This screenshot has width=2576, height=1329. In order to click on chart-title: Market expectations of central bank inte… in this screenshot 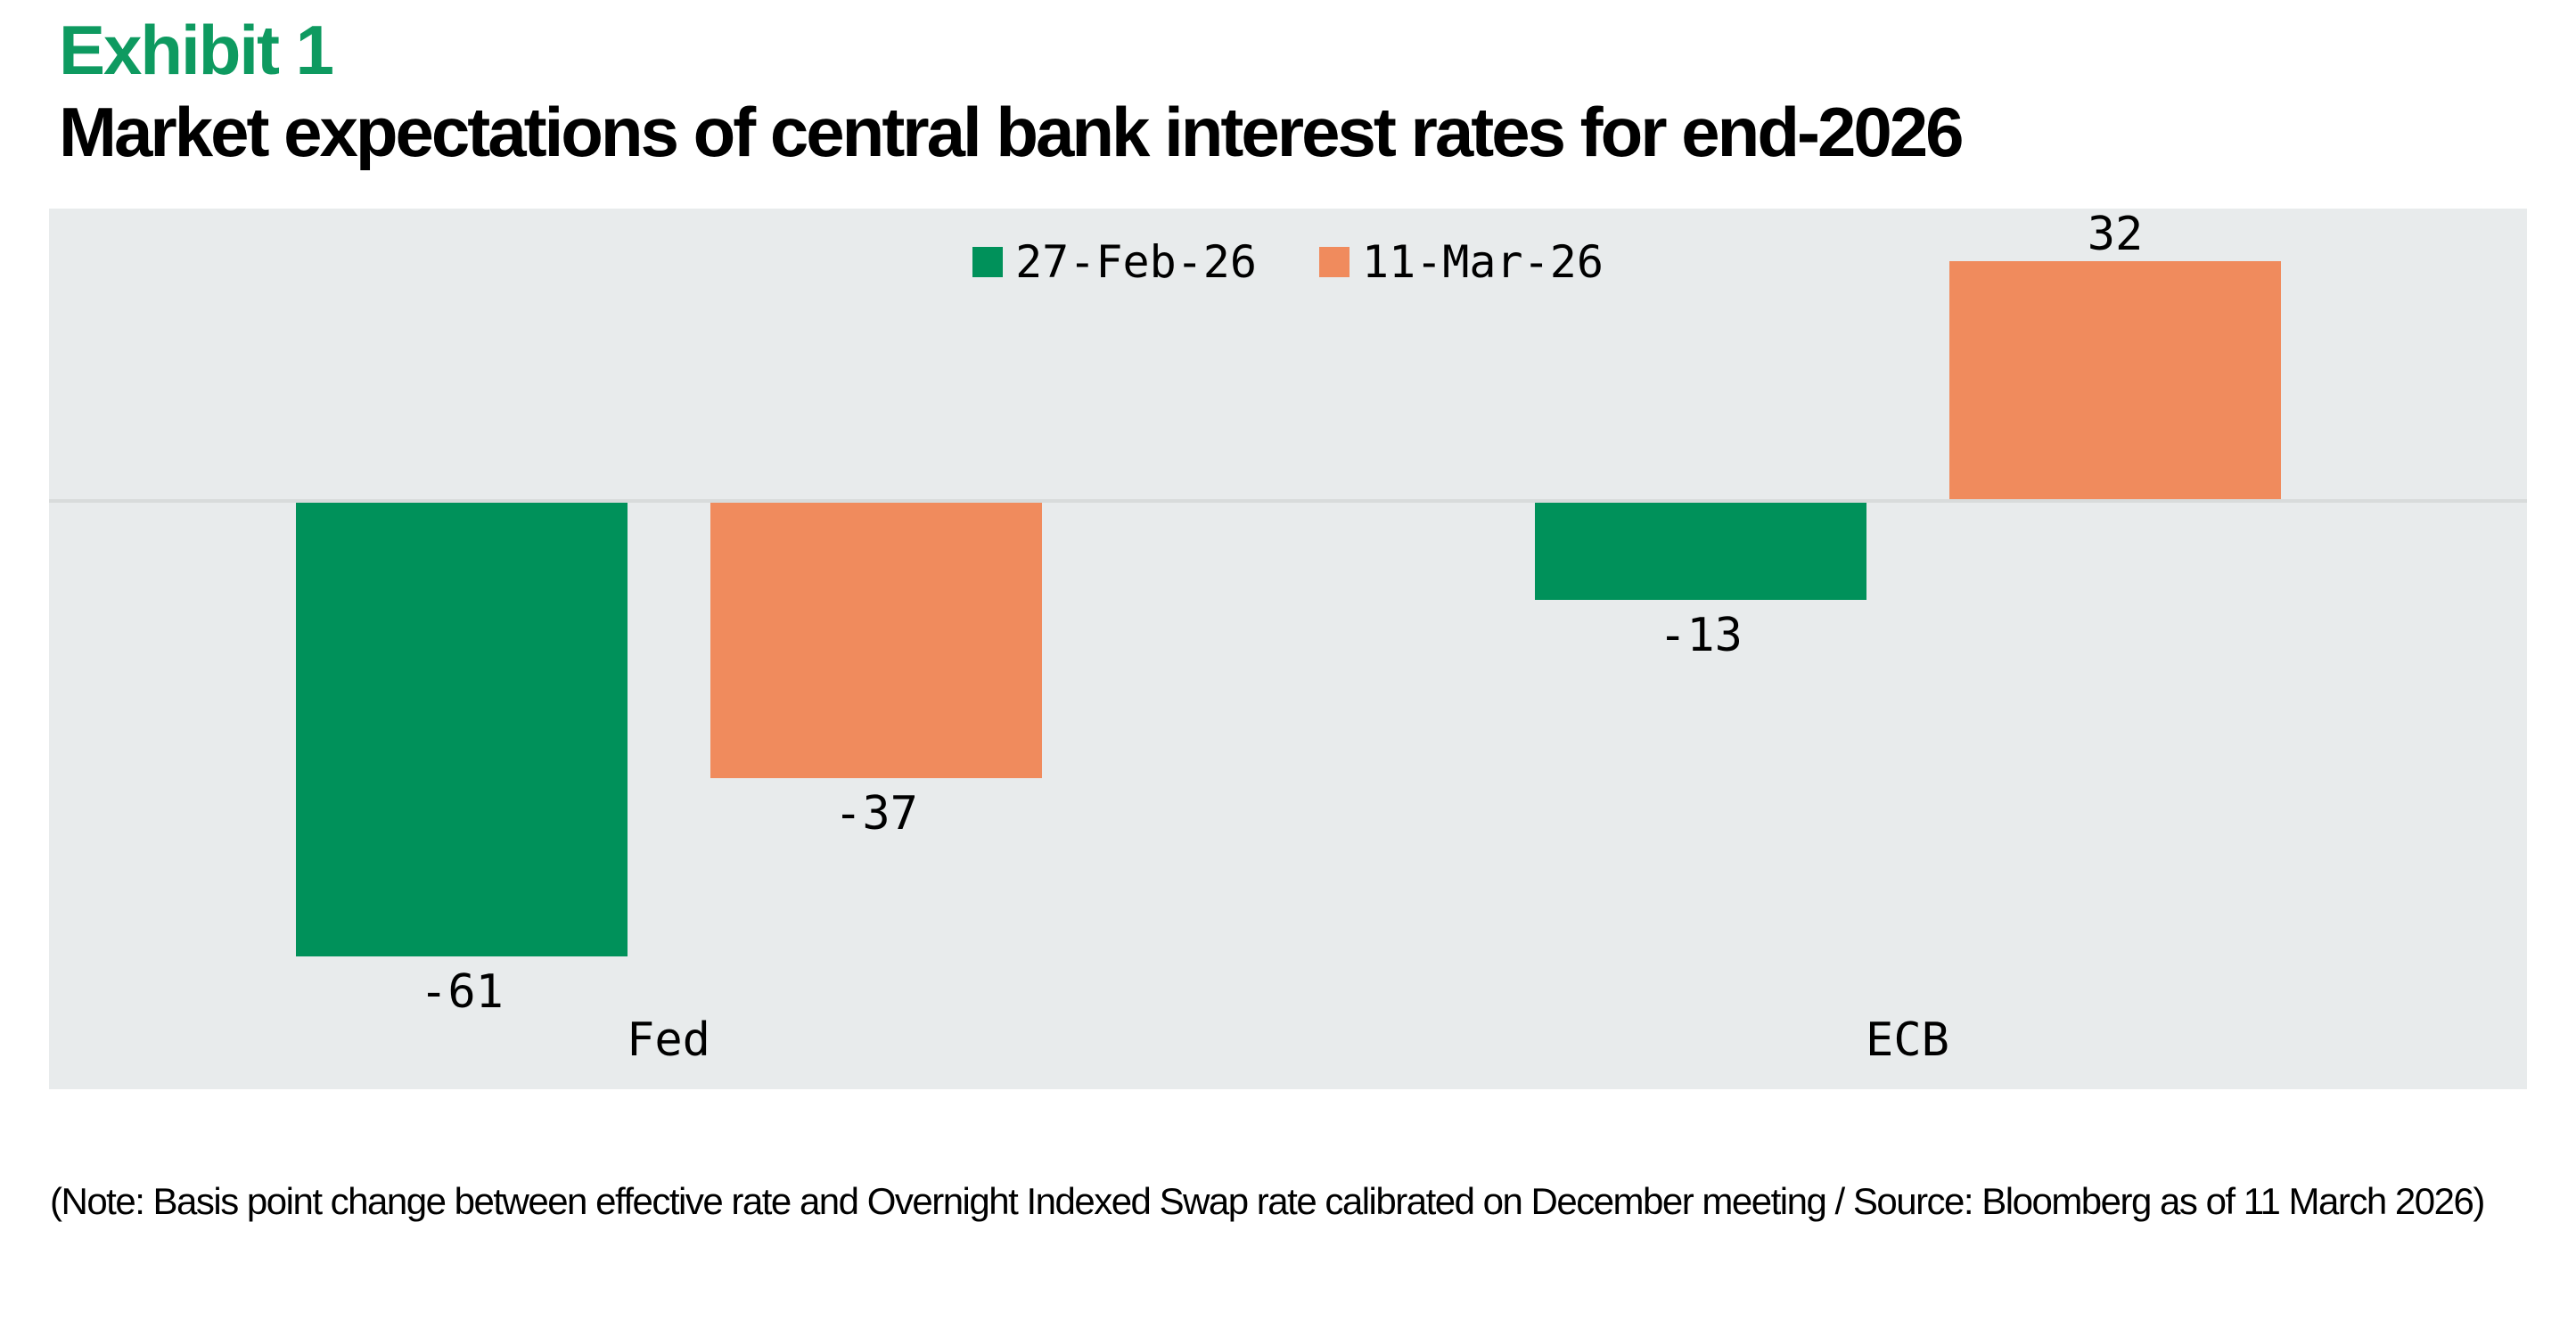, I will do `click(1012, 132)`.